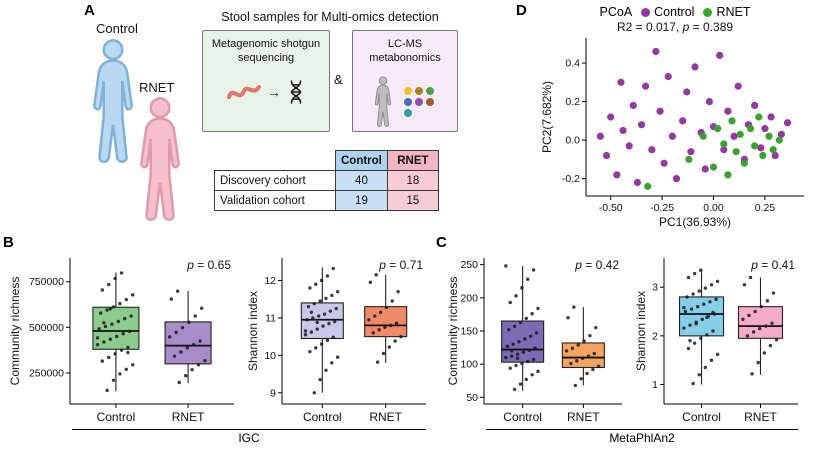 This screenshot has height=453, width=819. I want to click on pcoa-legend: PCoA Control RNET, so click(675, 12).